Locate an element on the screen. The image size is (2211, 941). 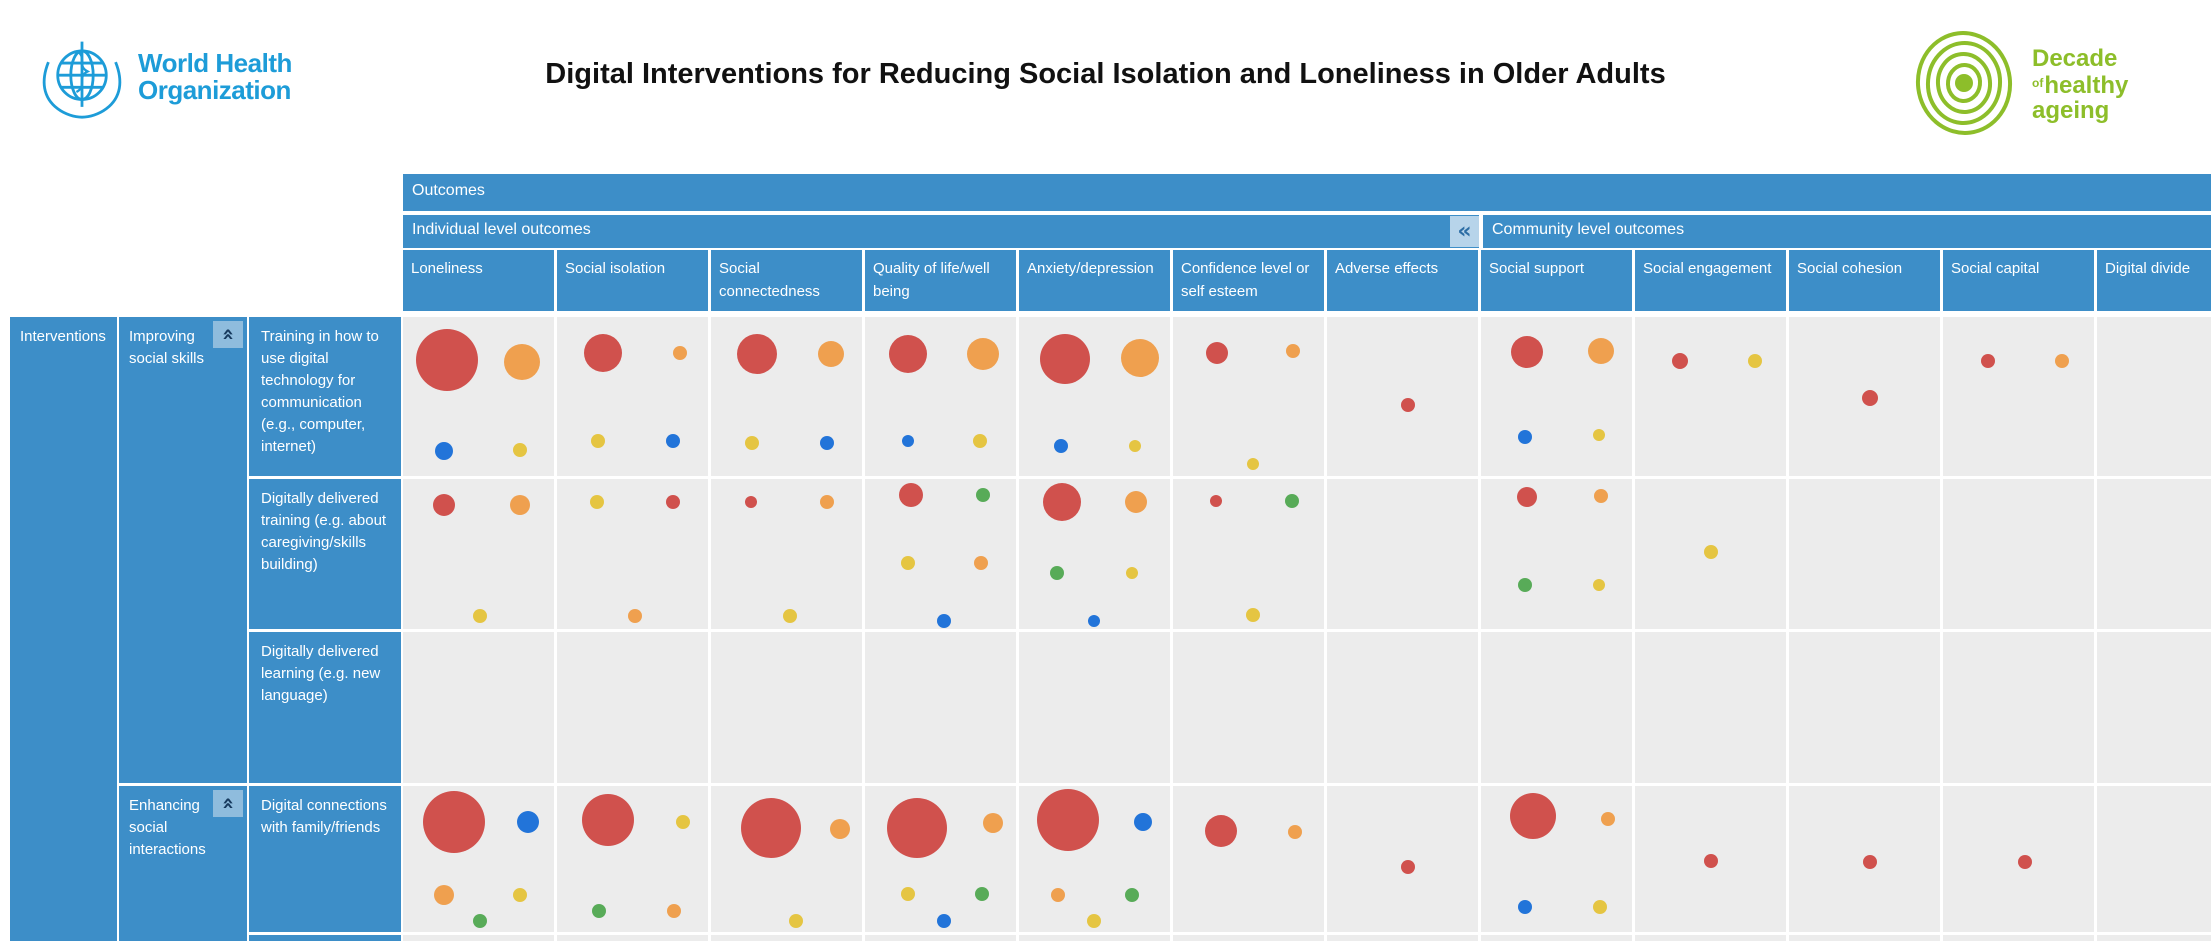
matrix-cell-r3c0 is located at coordinates (478, 859).